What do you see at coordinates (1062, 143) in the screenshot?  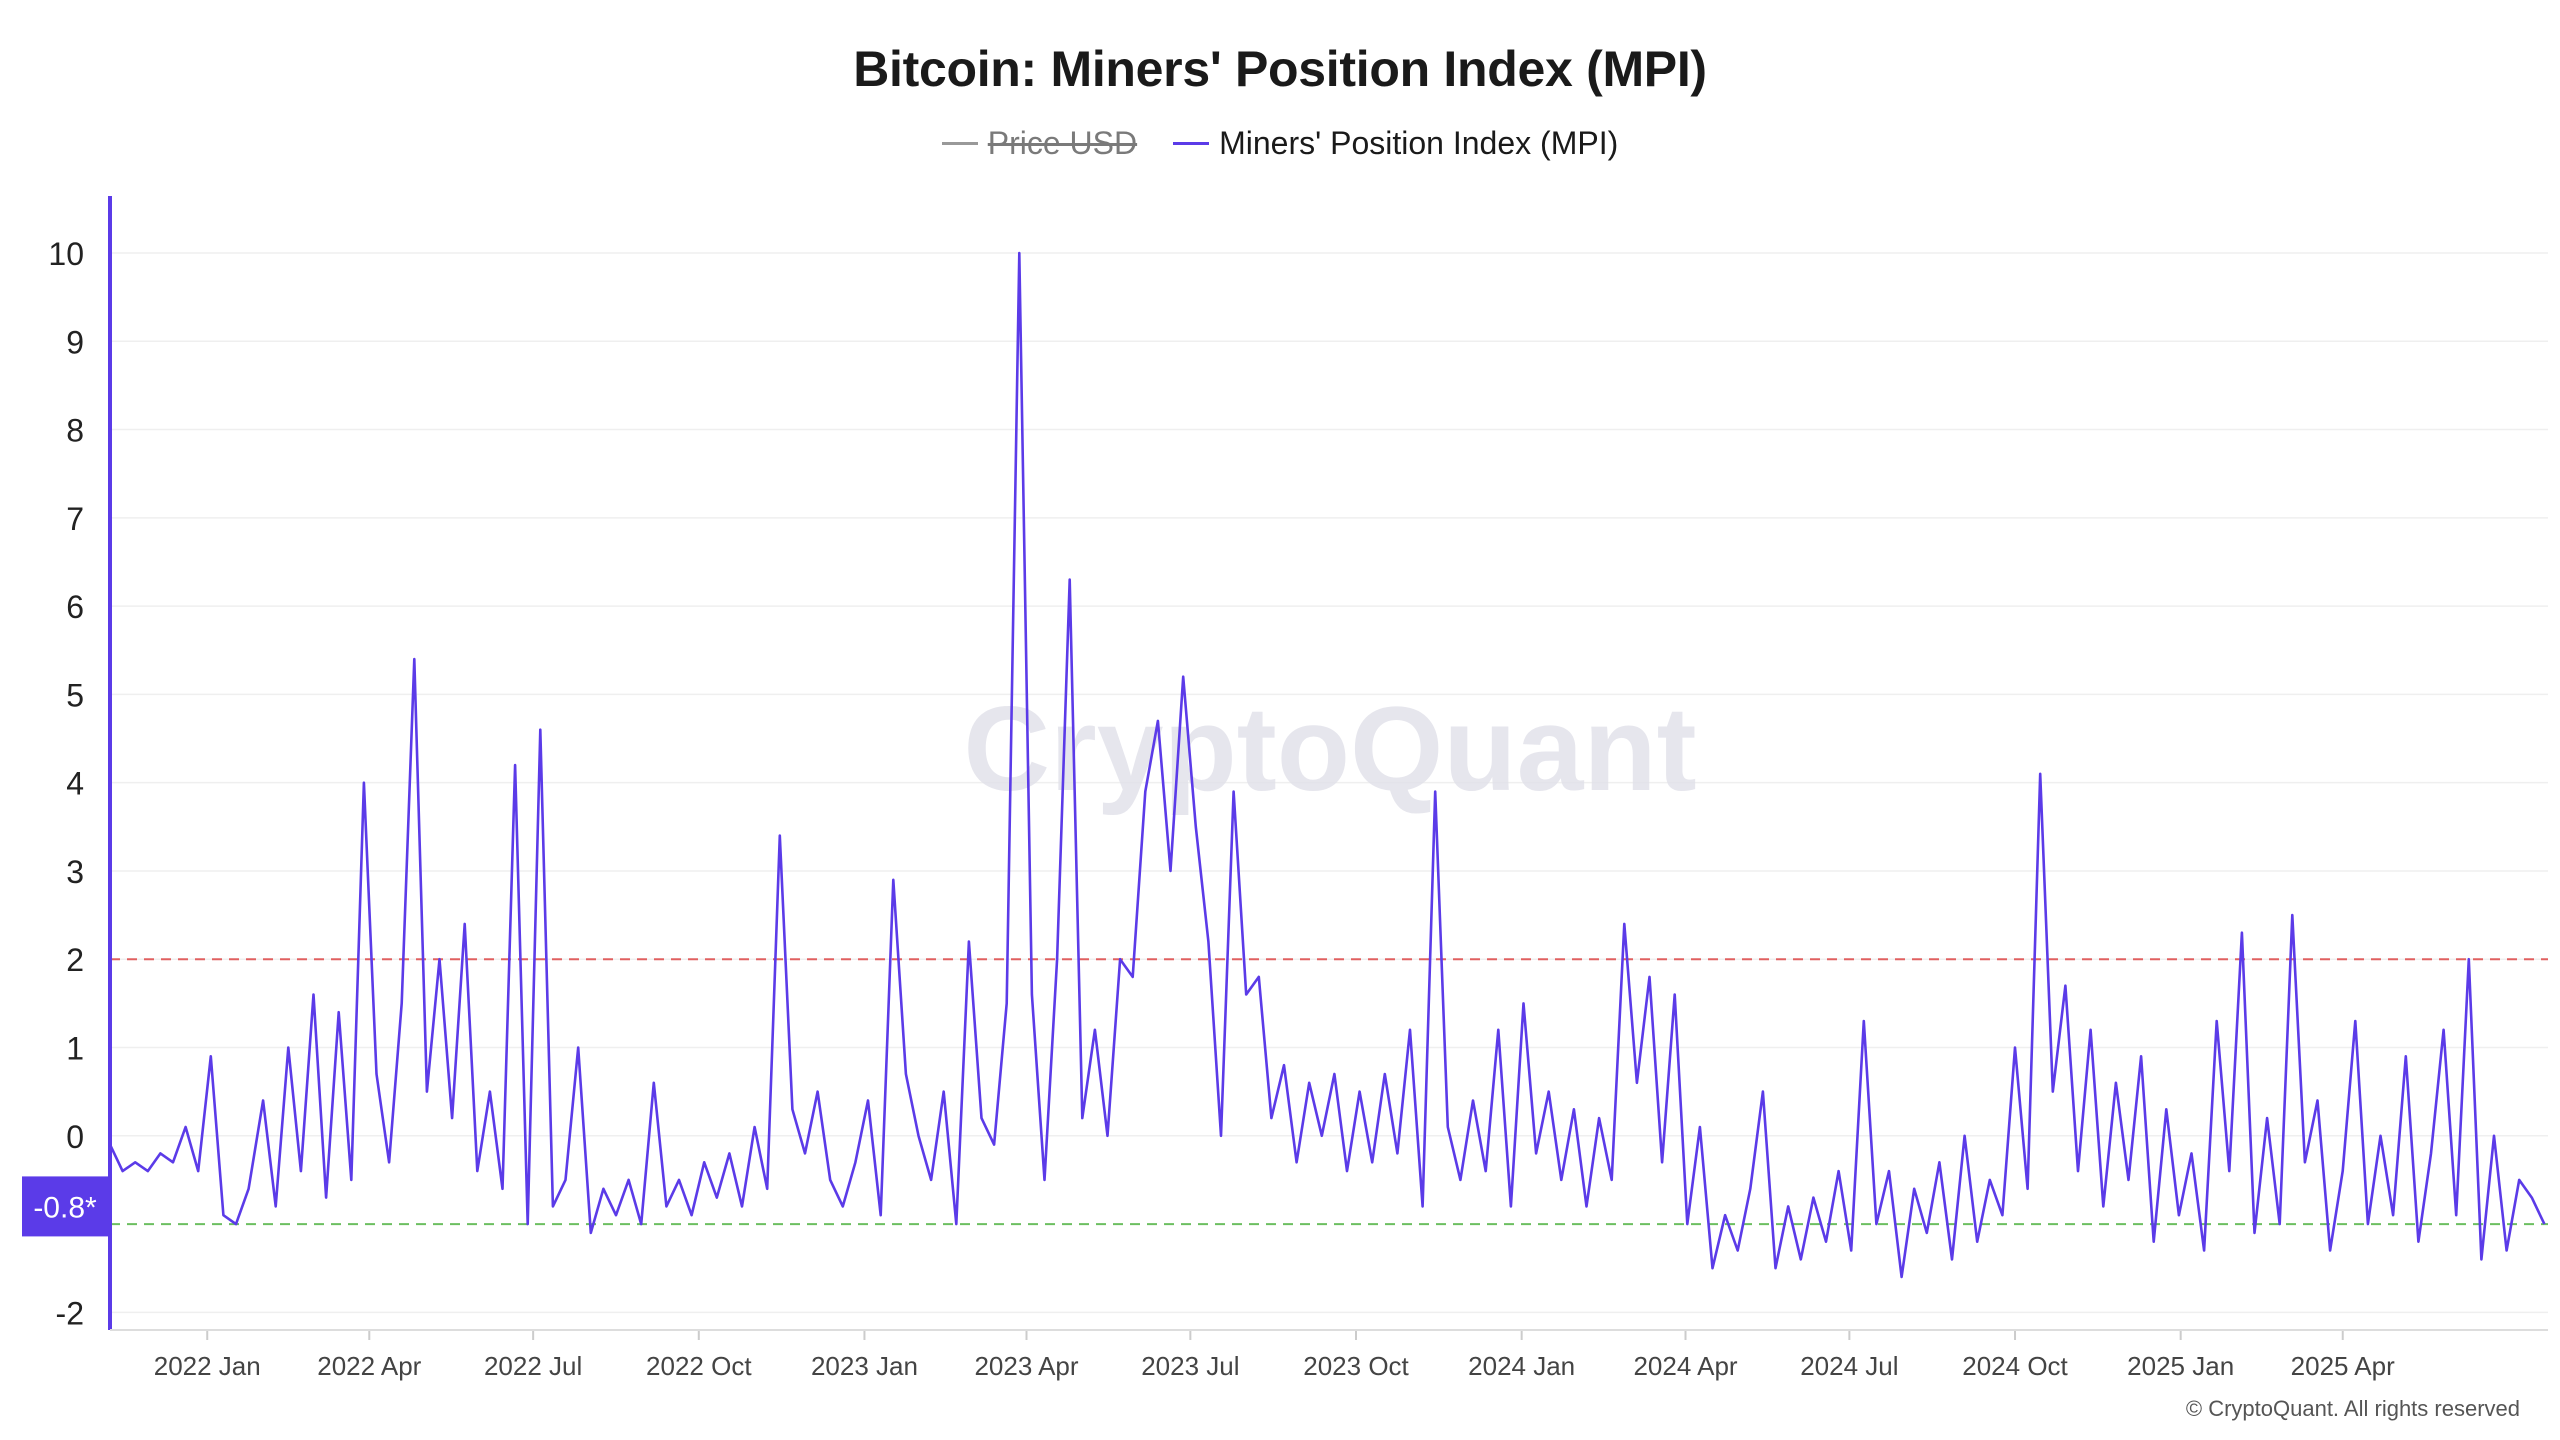 I see `legend-label-price: Price USD` at bounding box center [1062, 143].